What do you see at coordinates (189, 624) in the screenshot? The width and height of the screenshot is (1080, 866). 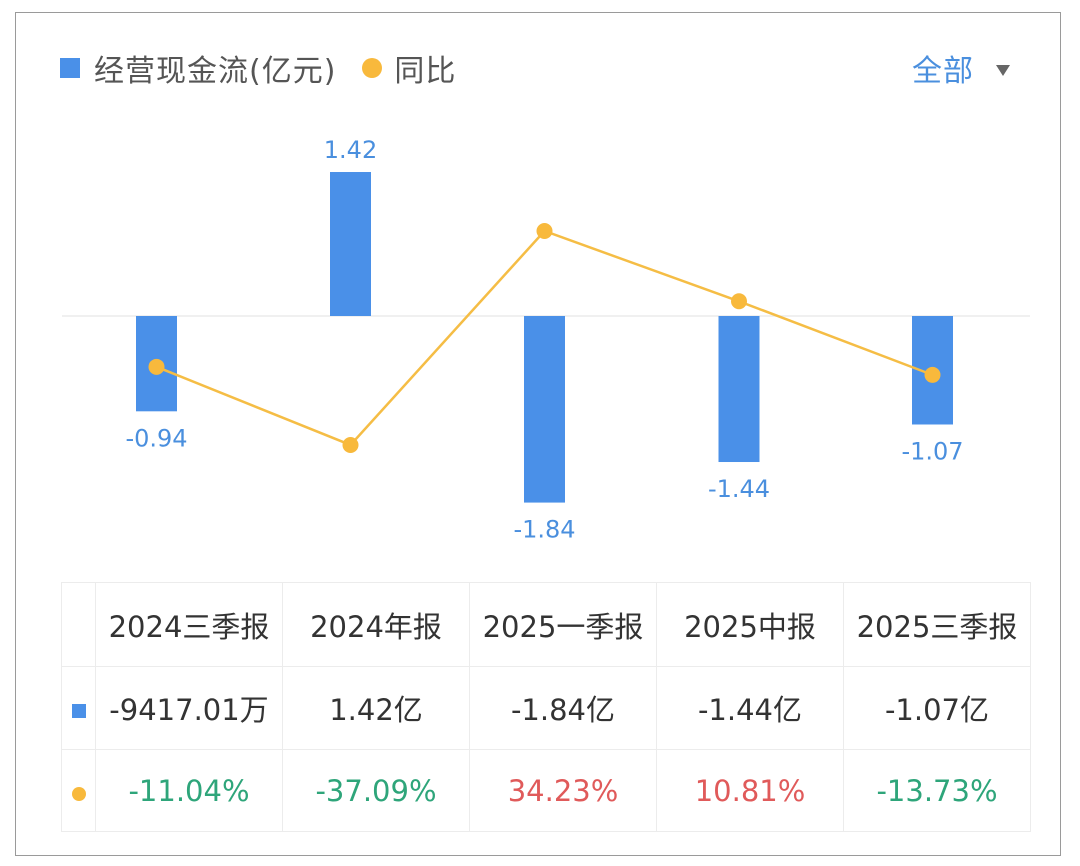 I see `header-cell: 2024三季报` at bounding box center [189, 624].